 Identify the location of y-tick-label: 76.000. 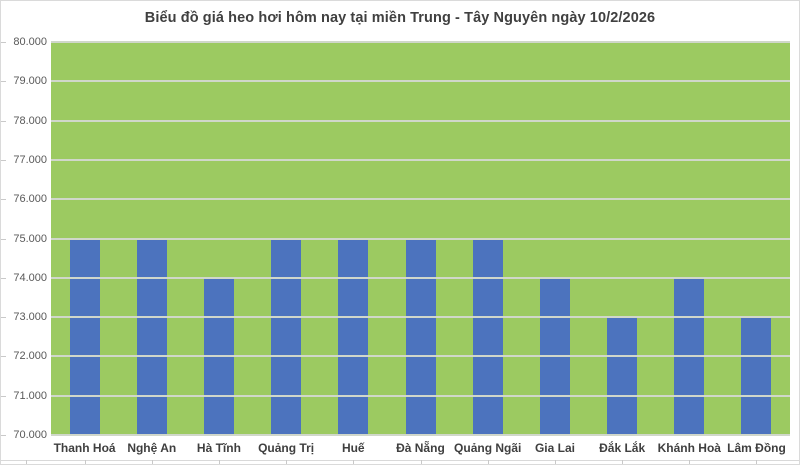
(30, 199).